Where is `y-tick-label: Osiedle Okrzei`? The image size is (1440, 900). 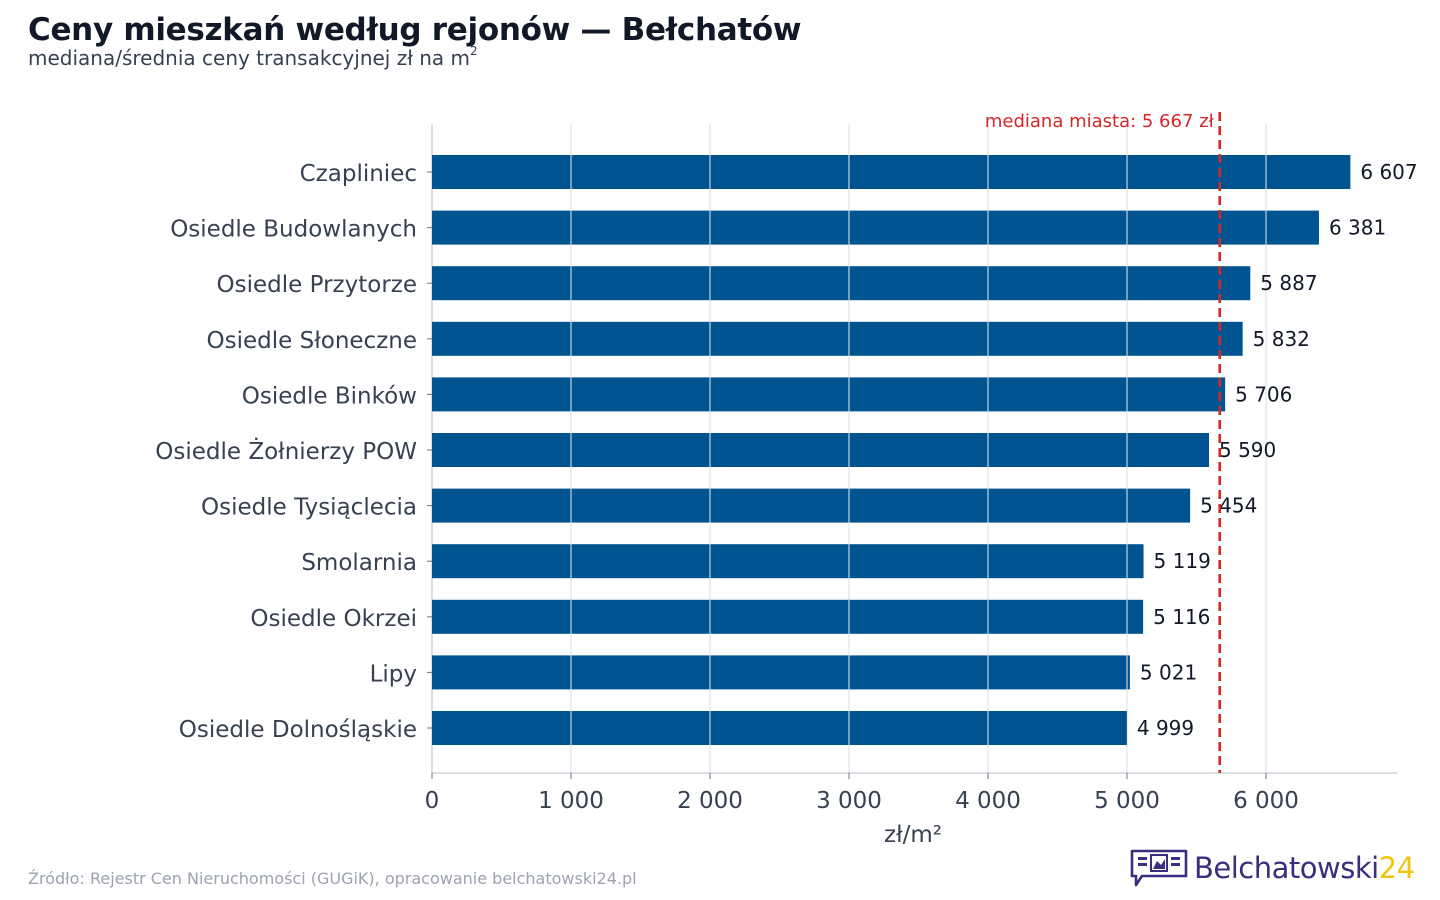 y-tick-label: Osiedle Okrzei is located at coordinates (333, 619).